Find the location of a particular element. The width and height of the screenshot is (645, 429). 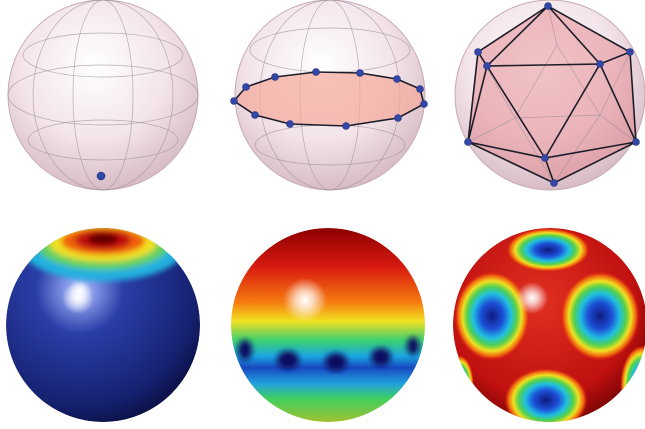

sphere-icosahedron is located at coordinates (549, 95).